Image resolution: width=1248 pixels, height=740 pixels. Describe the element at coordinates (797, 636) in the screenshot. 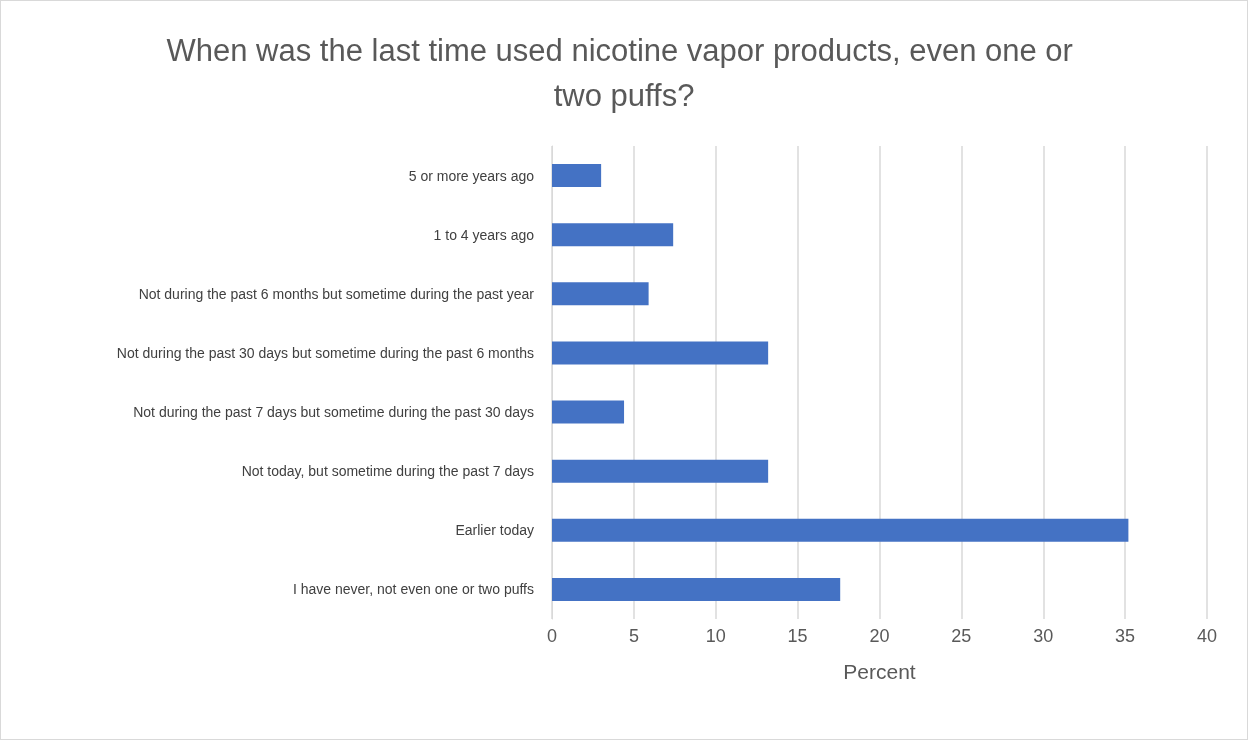

I see `x-tick-label: 15` at that location.